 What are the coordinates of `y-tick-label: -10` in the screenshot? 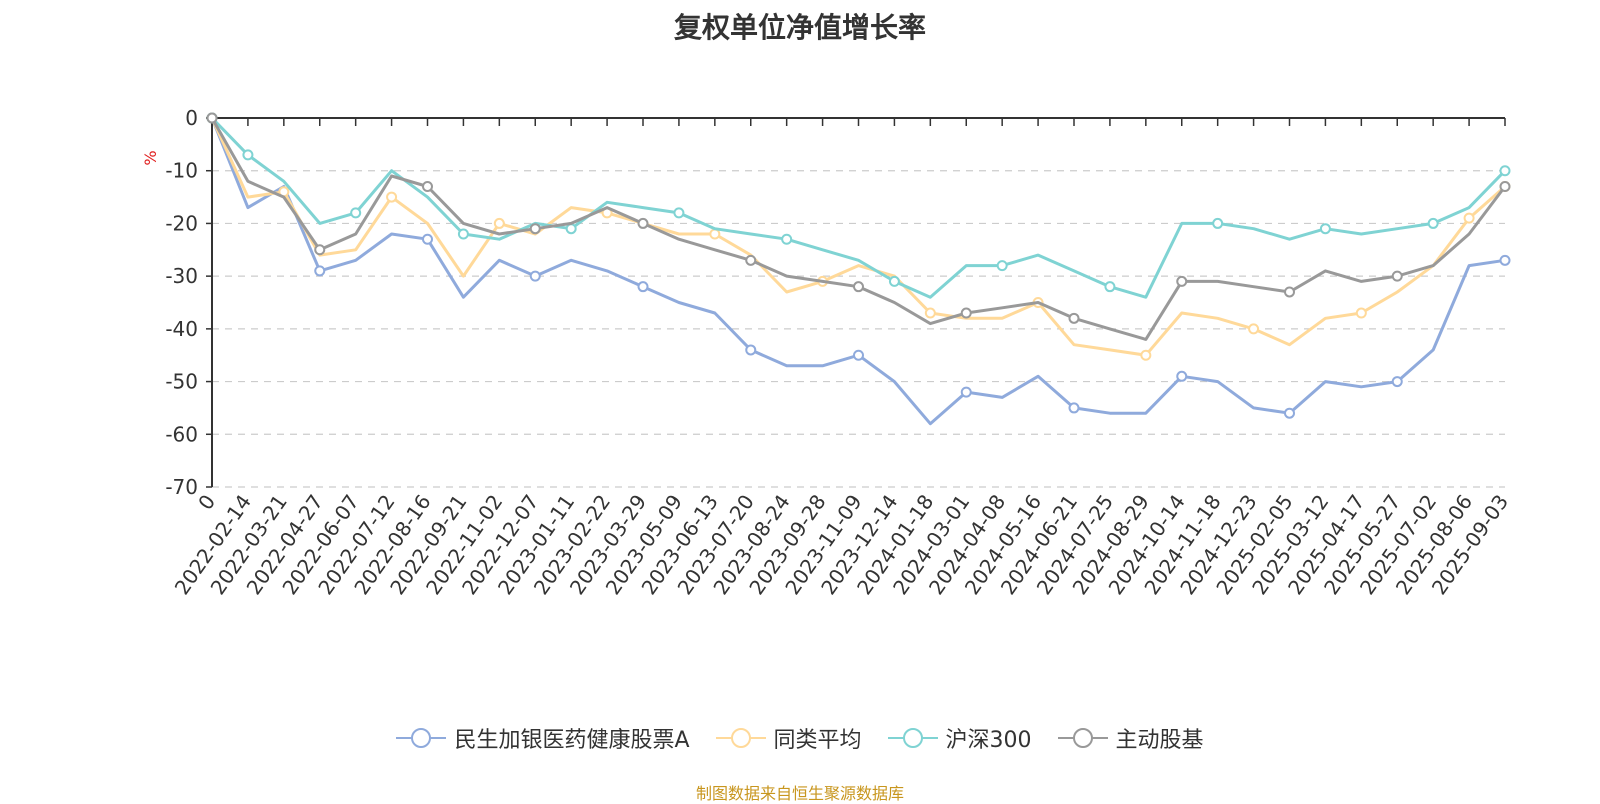 It's located at (181, 171).